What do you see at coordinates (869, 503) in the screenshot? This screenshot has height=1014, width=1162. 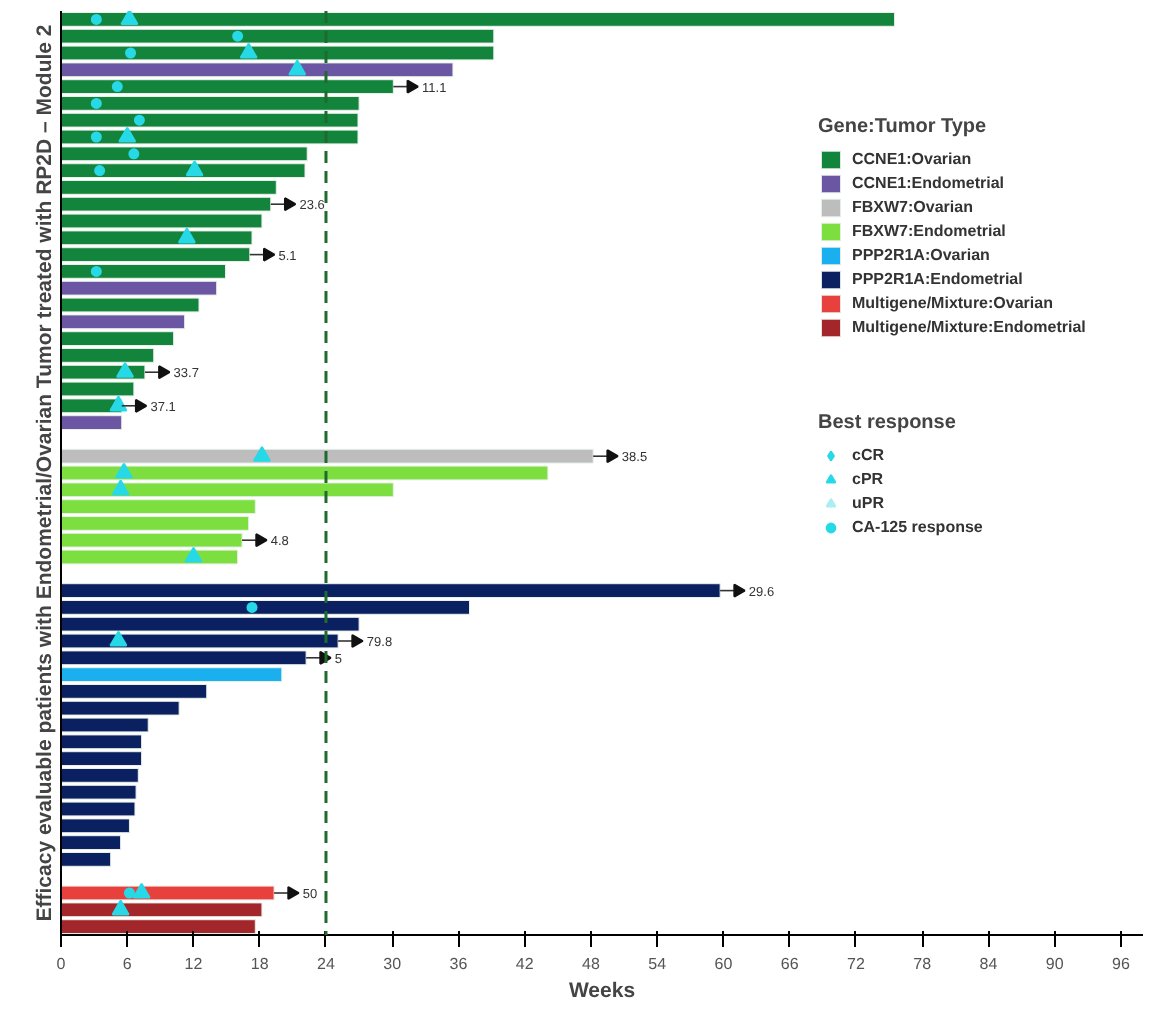 I see `legend-label: uPR` at bounding box center [869, 503].